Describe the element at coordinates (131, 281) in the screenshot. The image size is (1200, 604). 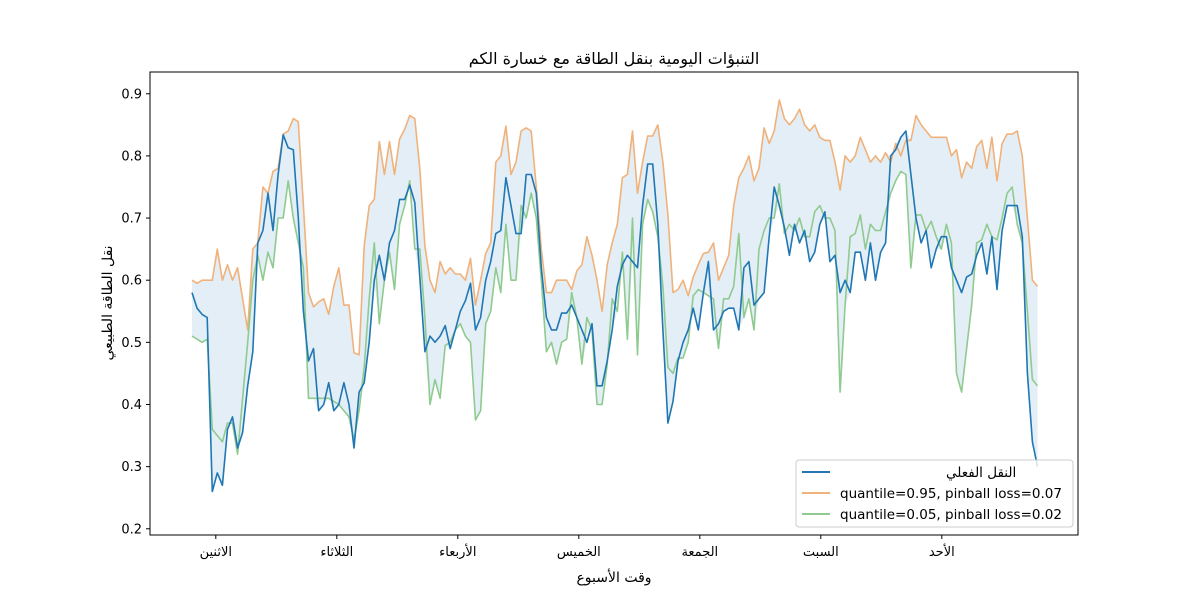
I see `y-tick-label: 0.6` at that location.